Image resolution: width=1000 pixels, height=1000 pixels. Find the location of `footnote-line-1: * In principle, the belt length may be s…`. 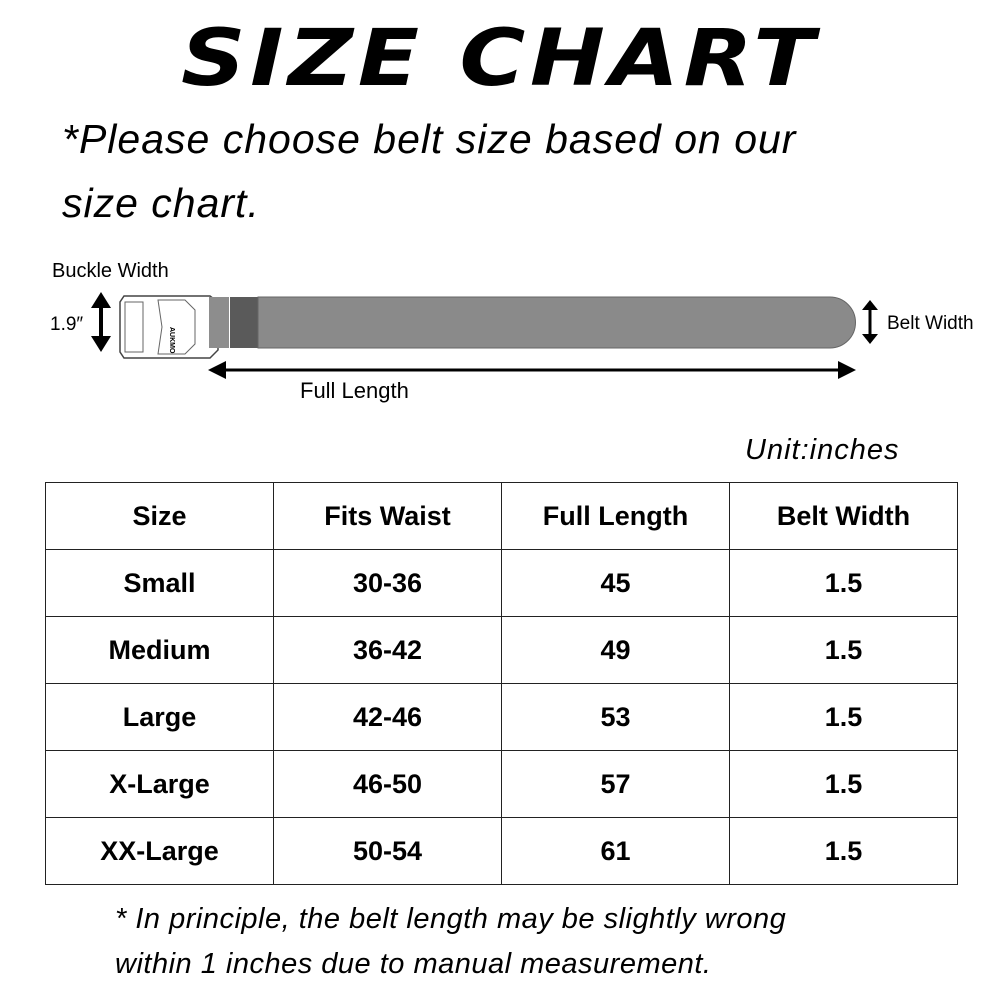

footnote-line-1: * In principle, the belt length may be s… is located at coordinates (451, 919).